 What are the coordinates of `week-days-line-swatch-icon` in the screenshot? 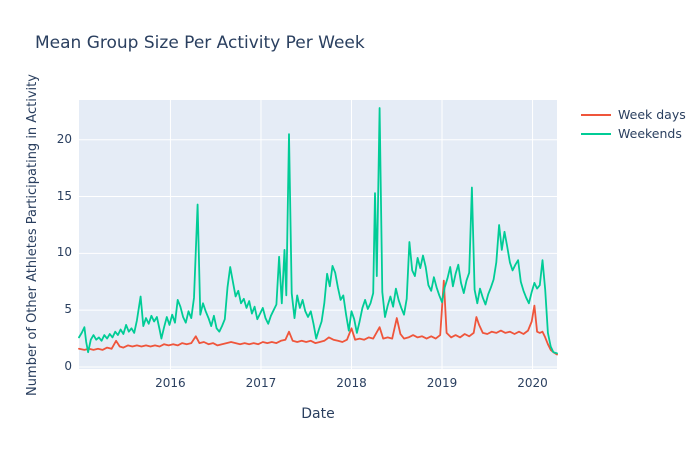 It's located at (596, 114).